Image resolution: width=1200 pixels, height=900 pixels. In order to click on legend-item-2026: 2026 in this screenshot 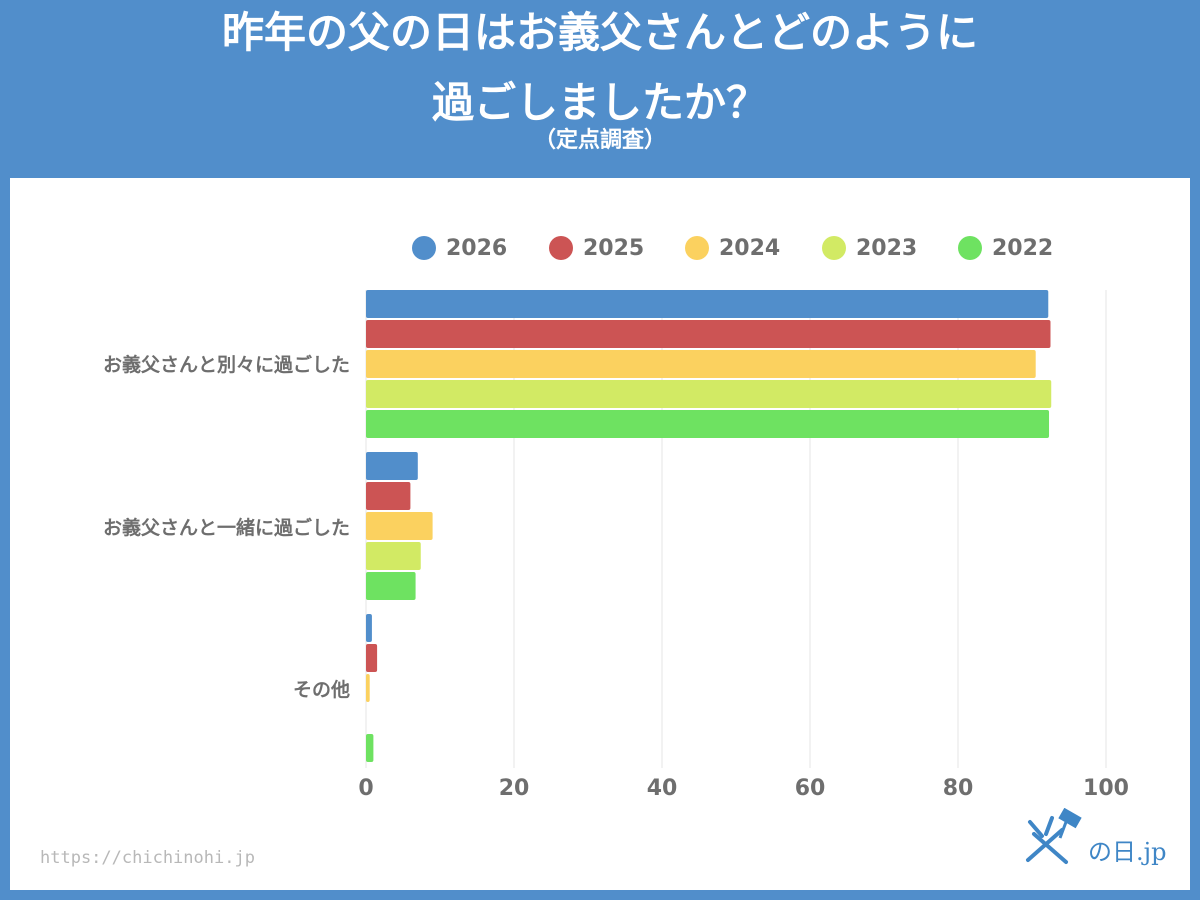, I will do `click(459, 248)`.